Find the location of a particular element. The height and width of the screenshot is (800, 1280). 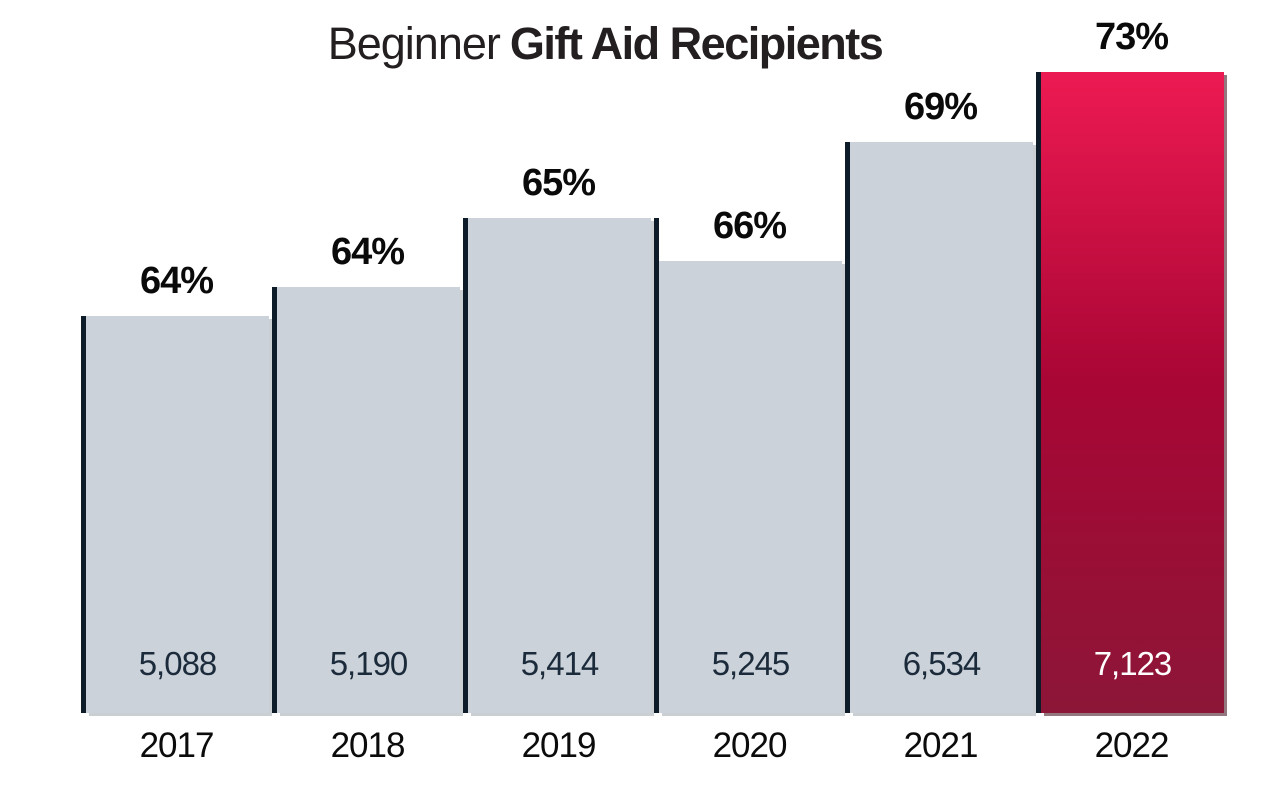

bar-2022-highlighted: 7,123 is located at coordinates (1132, 392).